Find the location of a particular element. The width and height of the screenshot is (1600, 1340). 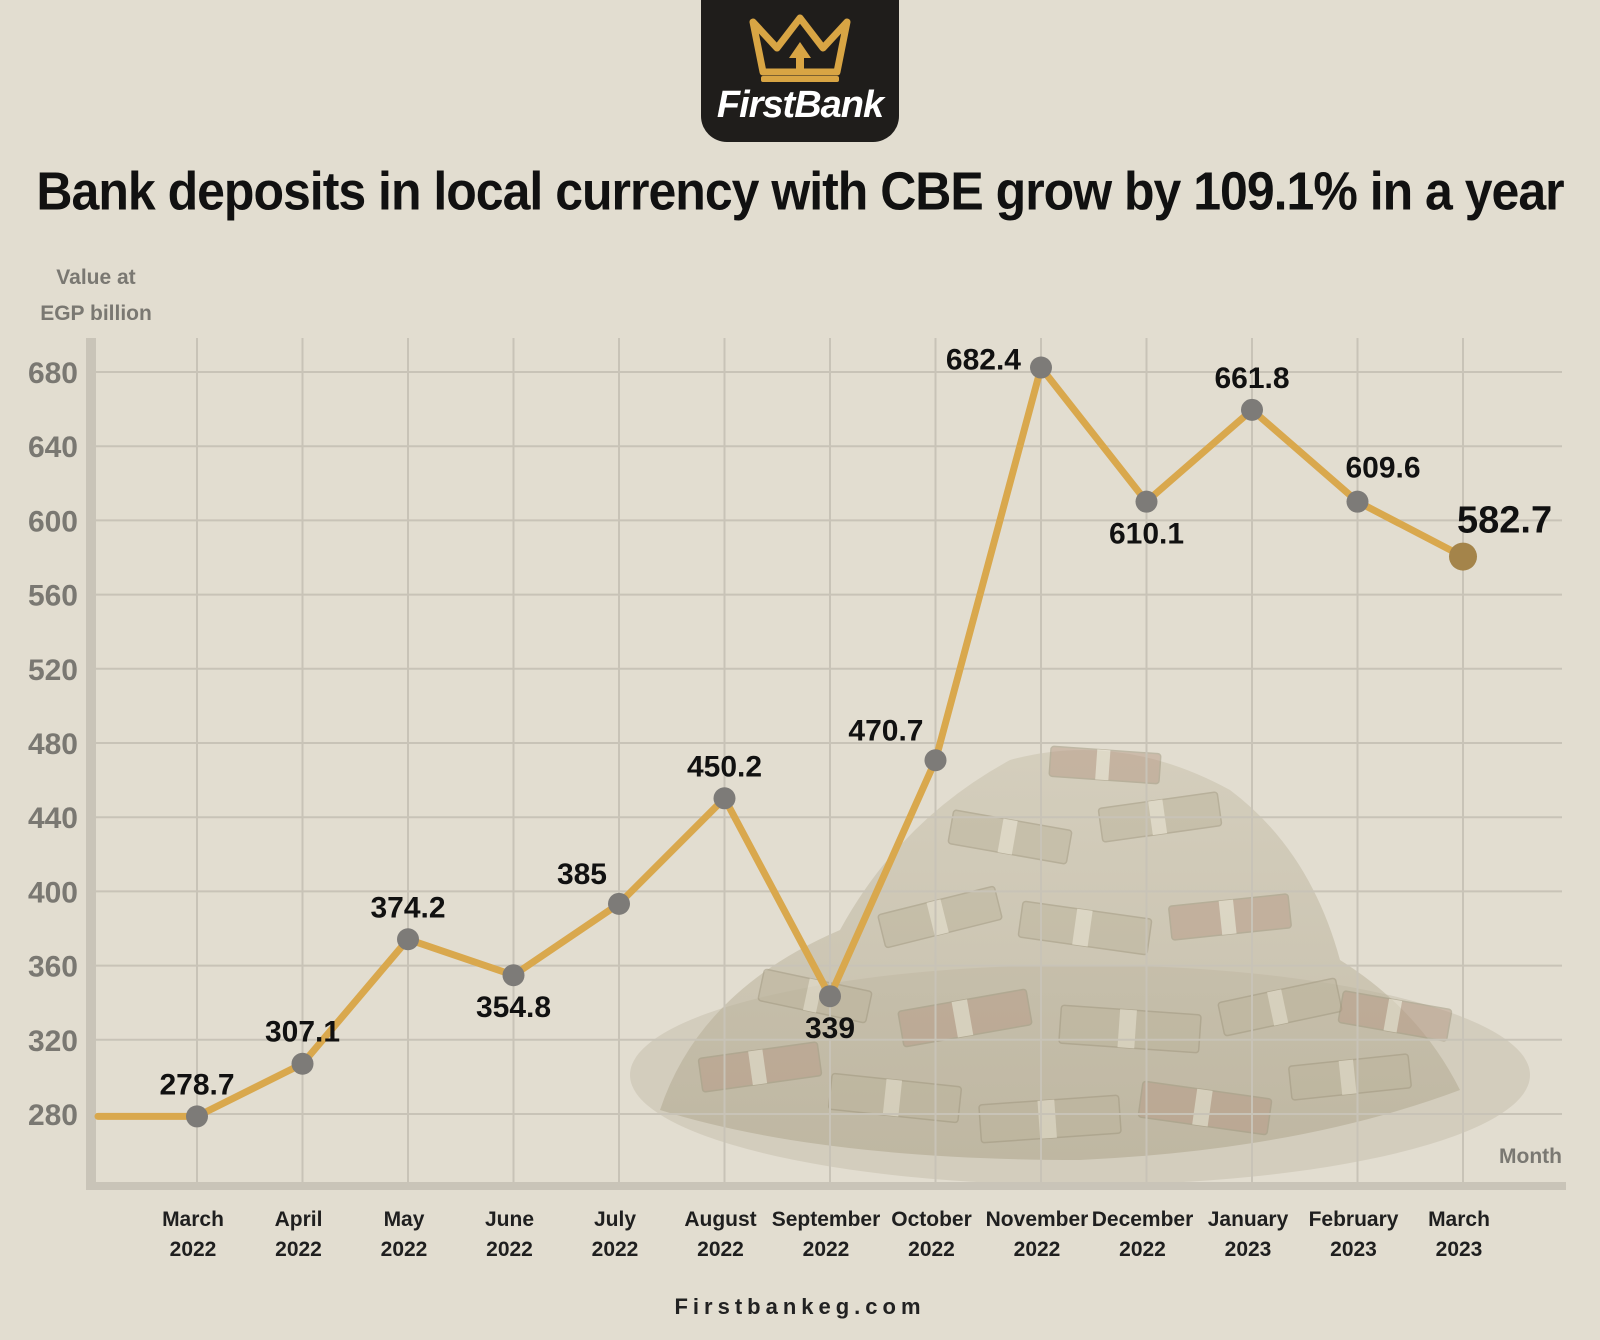

y-tick-label: 440 is located at coordinates (53, 818).